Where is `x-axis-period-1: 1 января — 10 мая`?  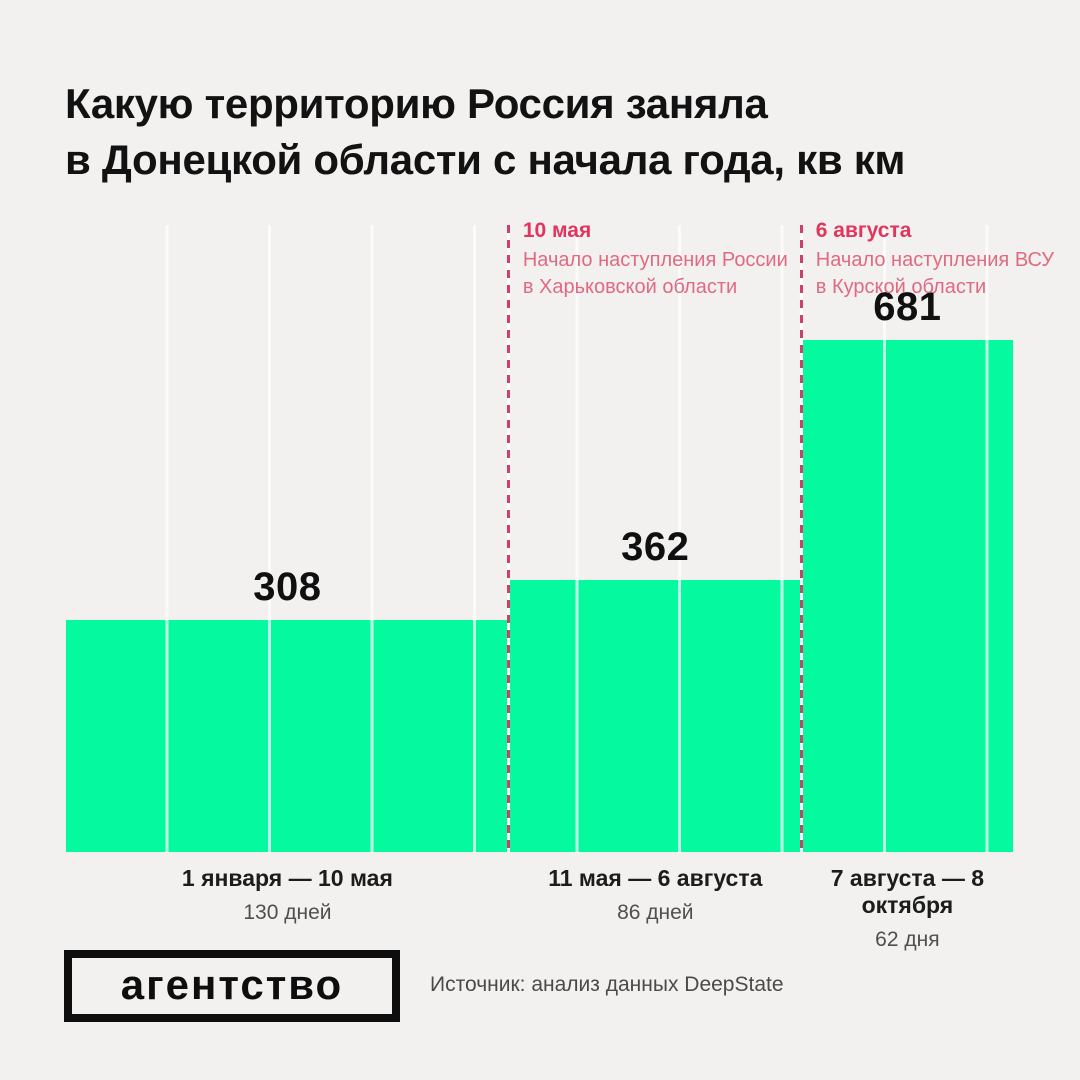
x-axis-period-1: 1 января — 10 мая is located at coordinates (287, 878).